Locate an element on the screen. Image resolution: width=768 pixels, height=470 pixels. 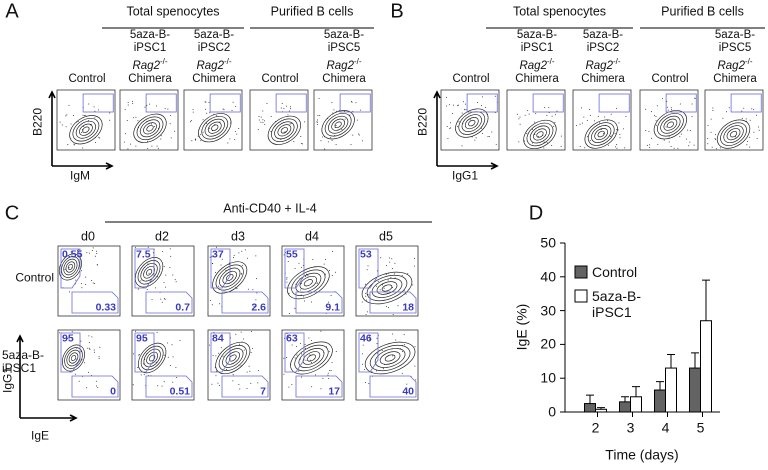
gate is located at coordinates (294, 268).